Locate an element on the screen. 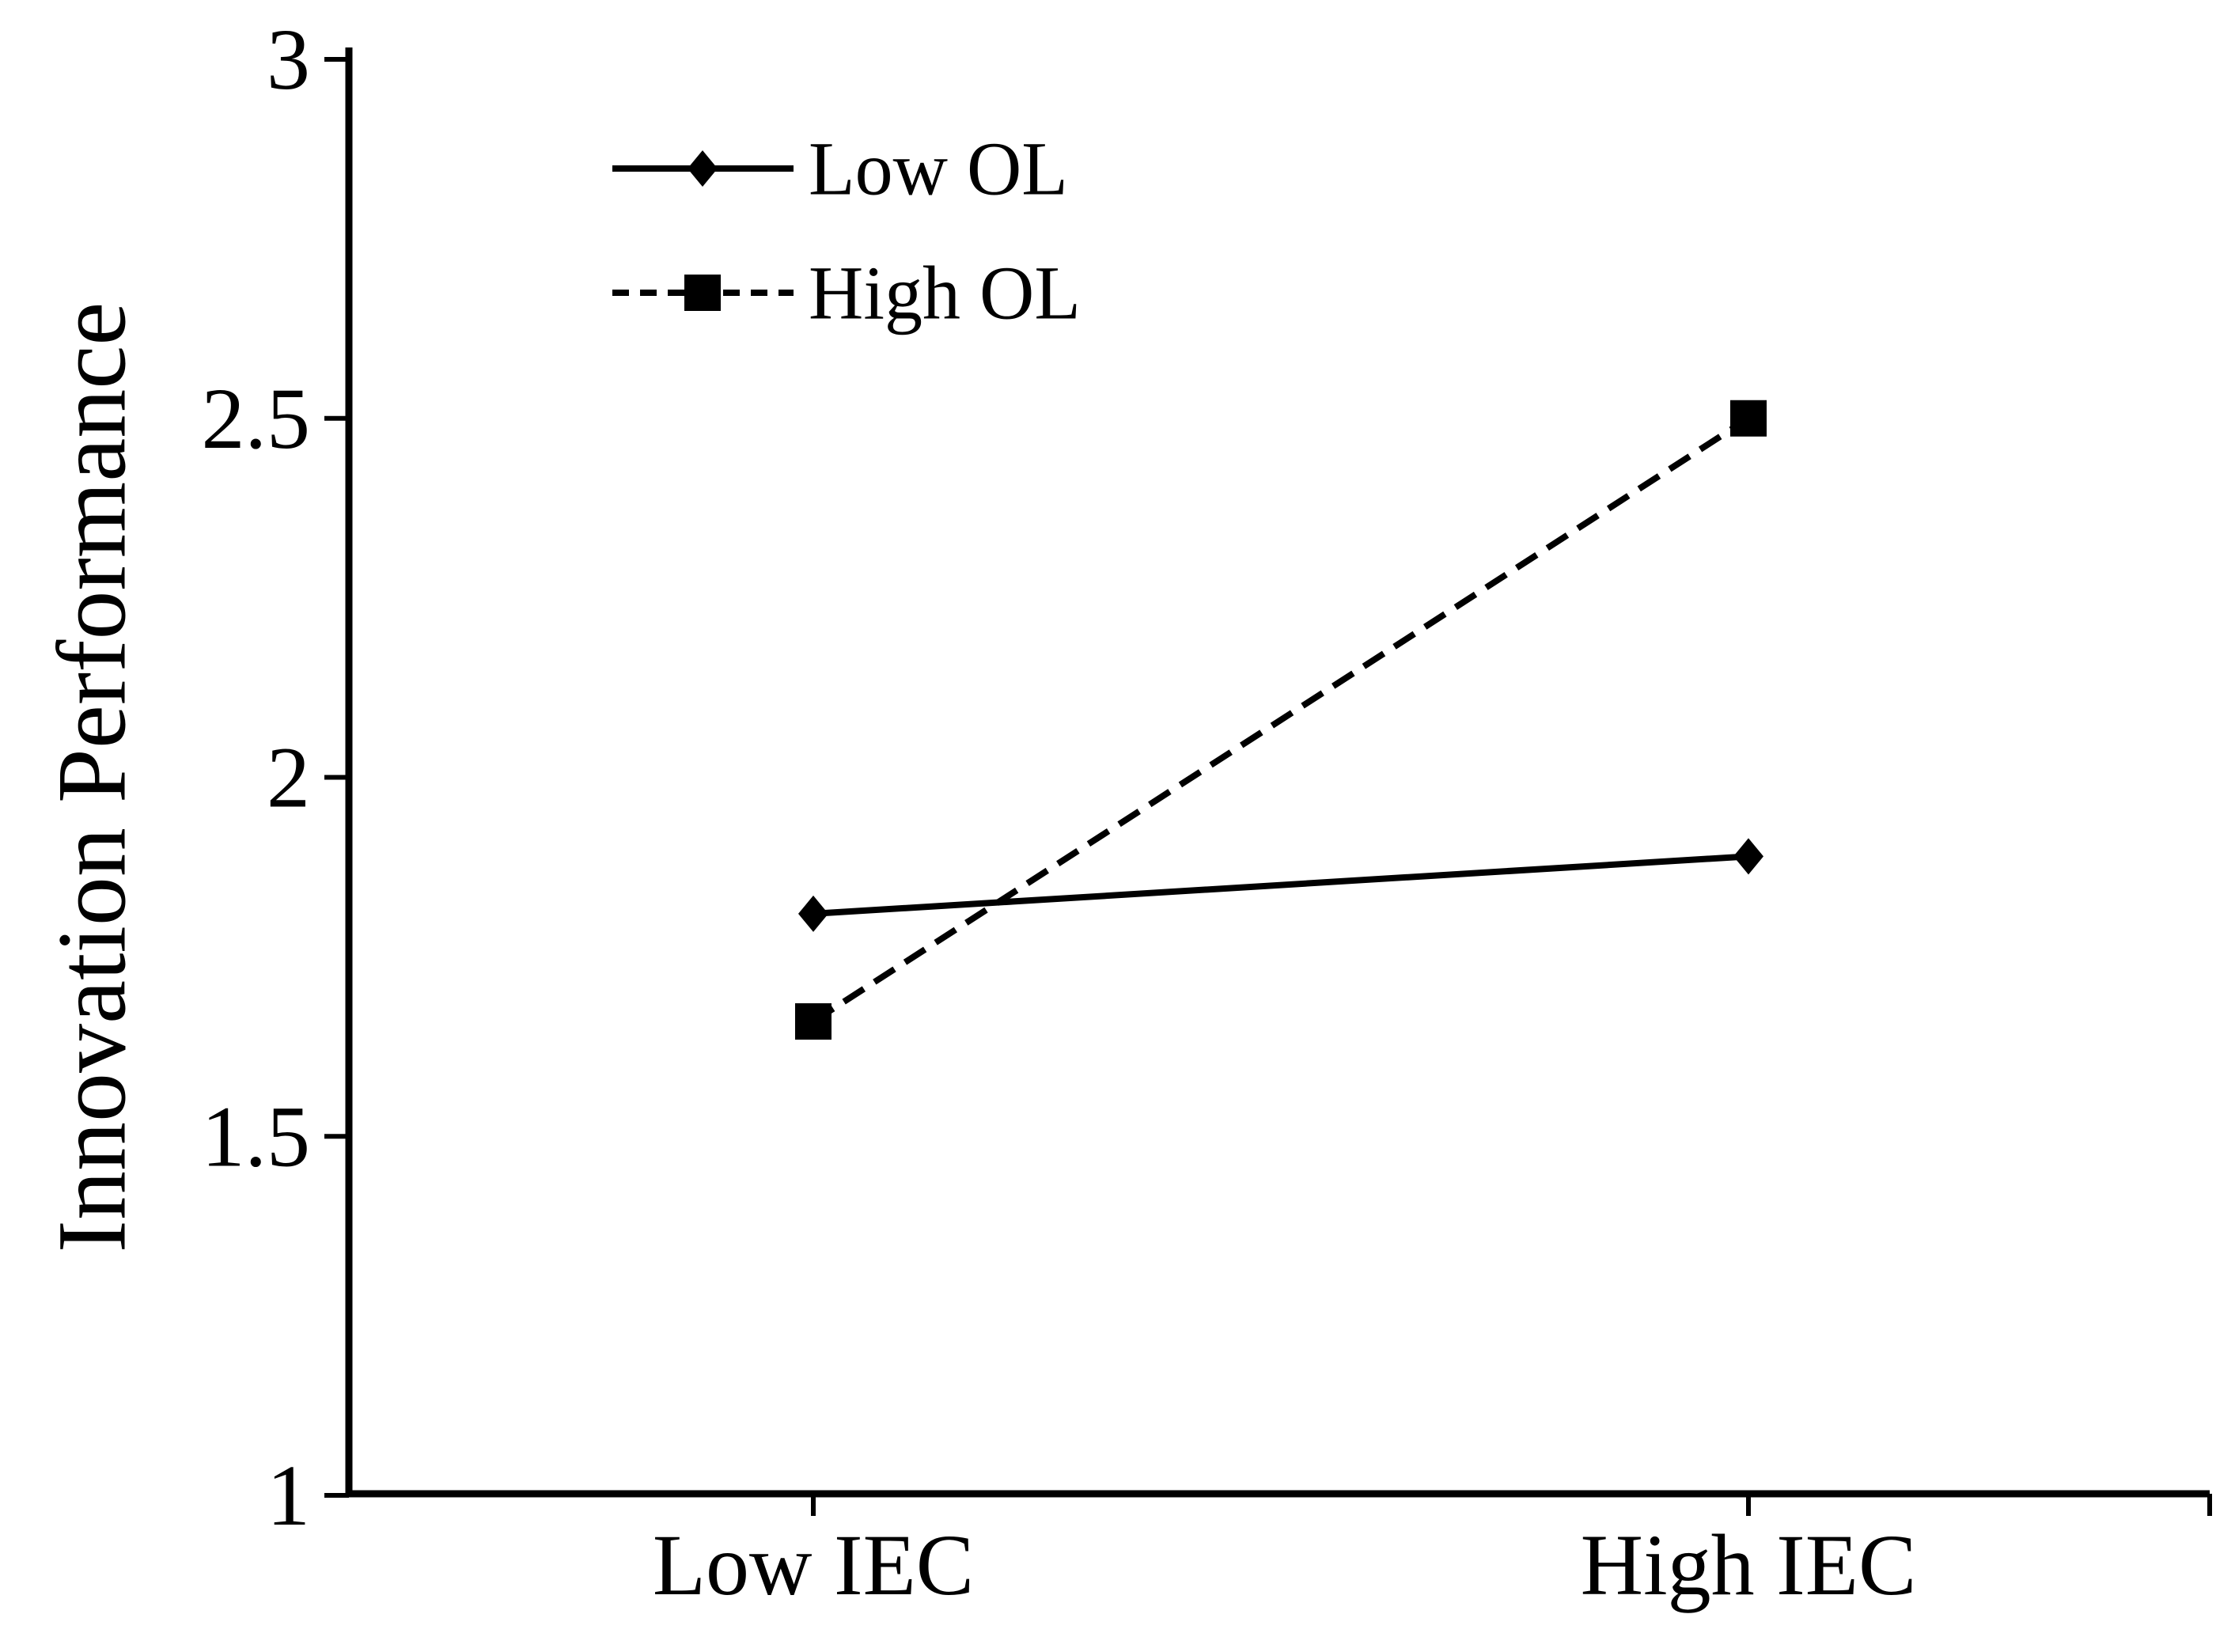 The height and width of the screenshot is (1652, 2235). legend-label: Low OL is located at coordinates (938, 169).